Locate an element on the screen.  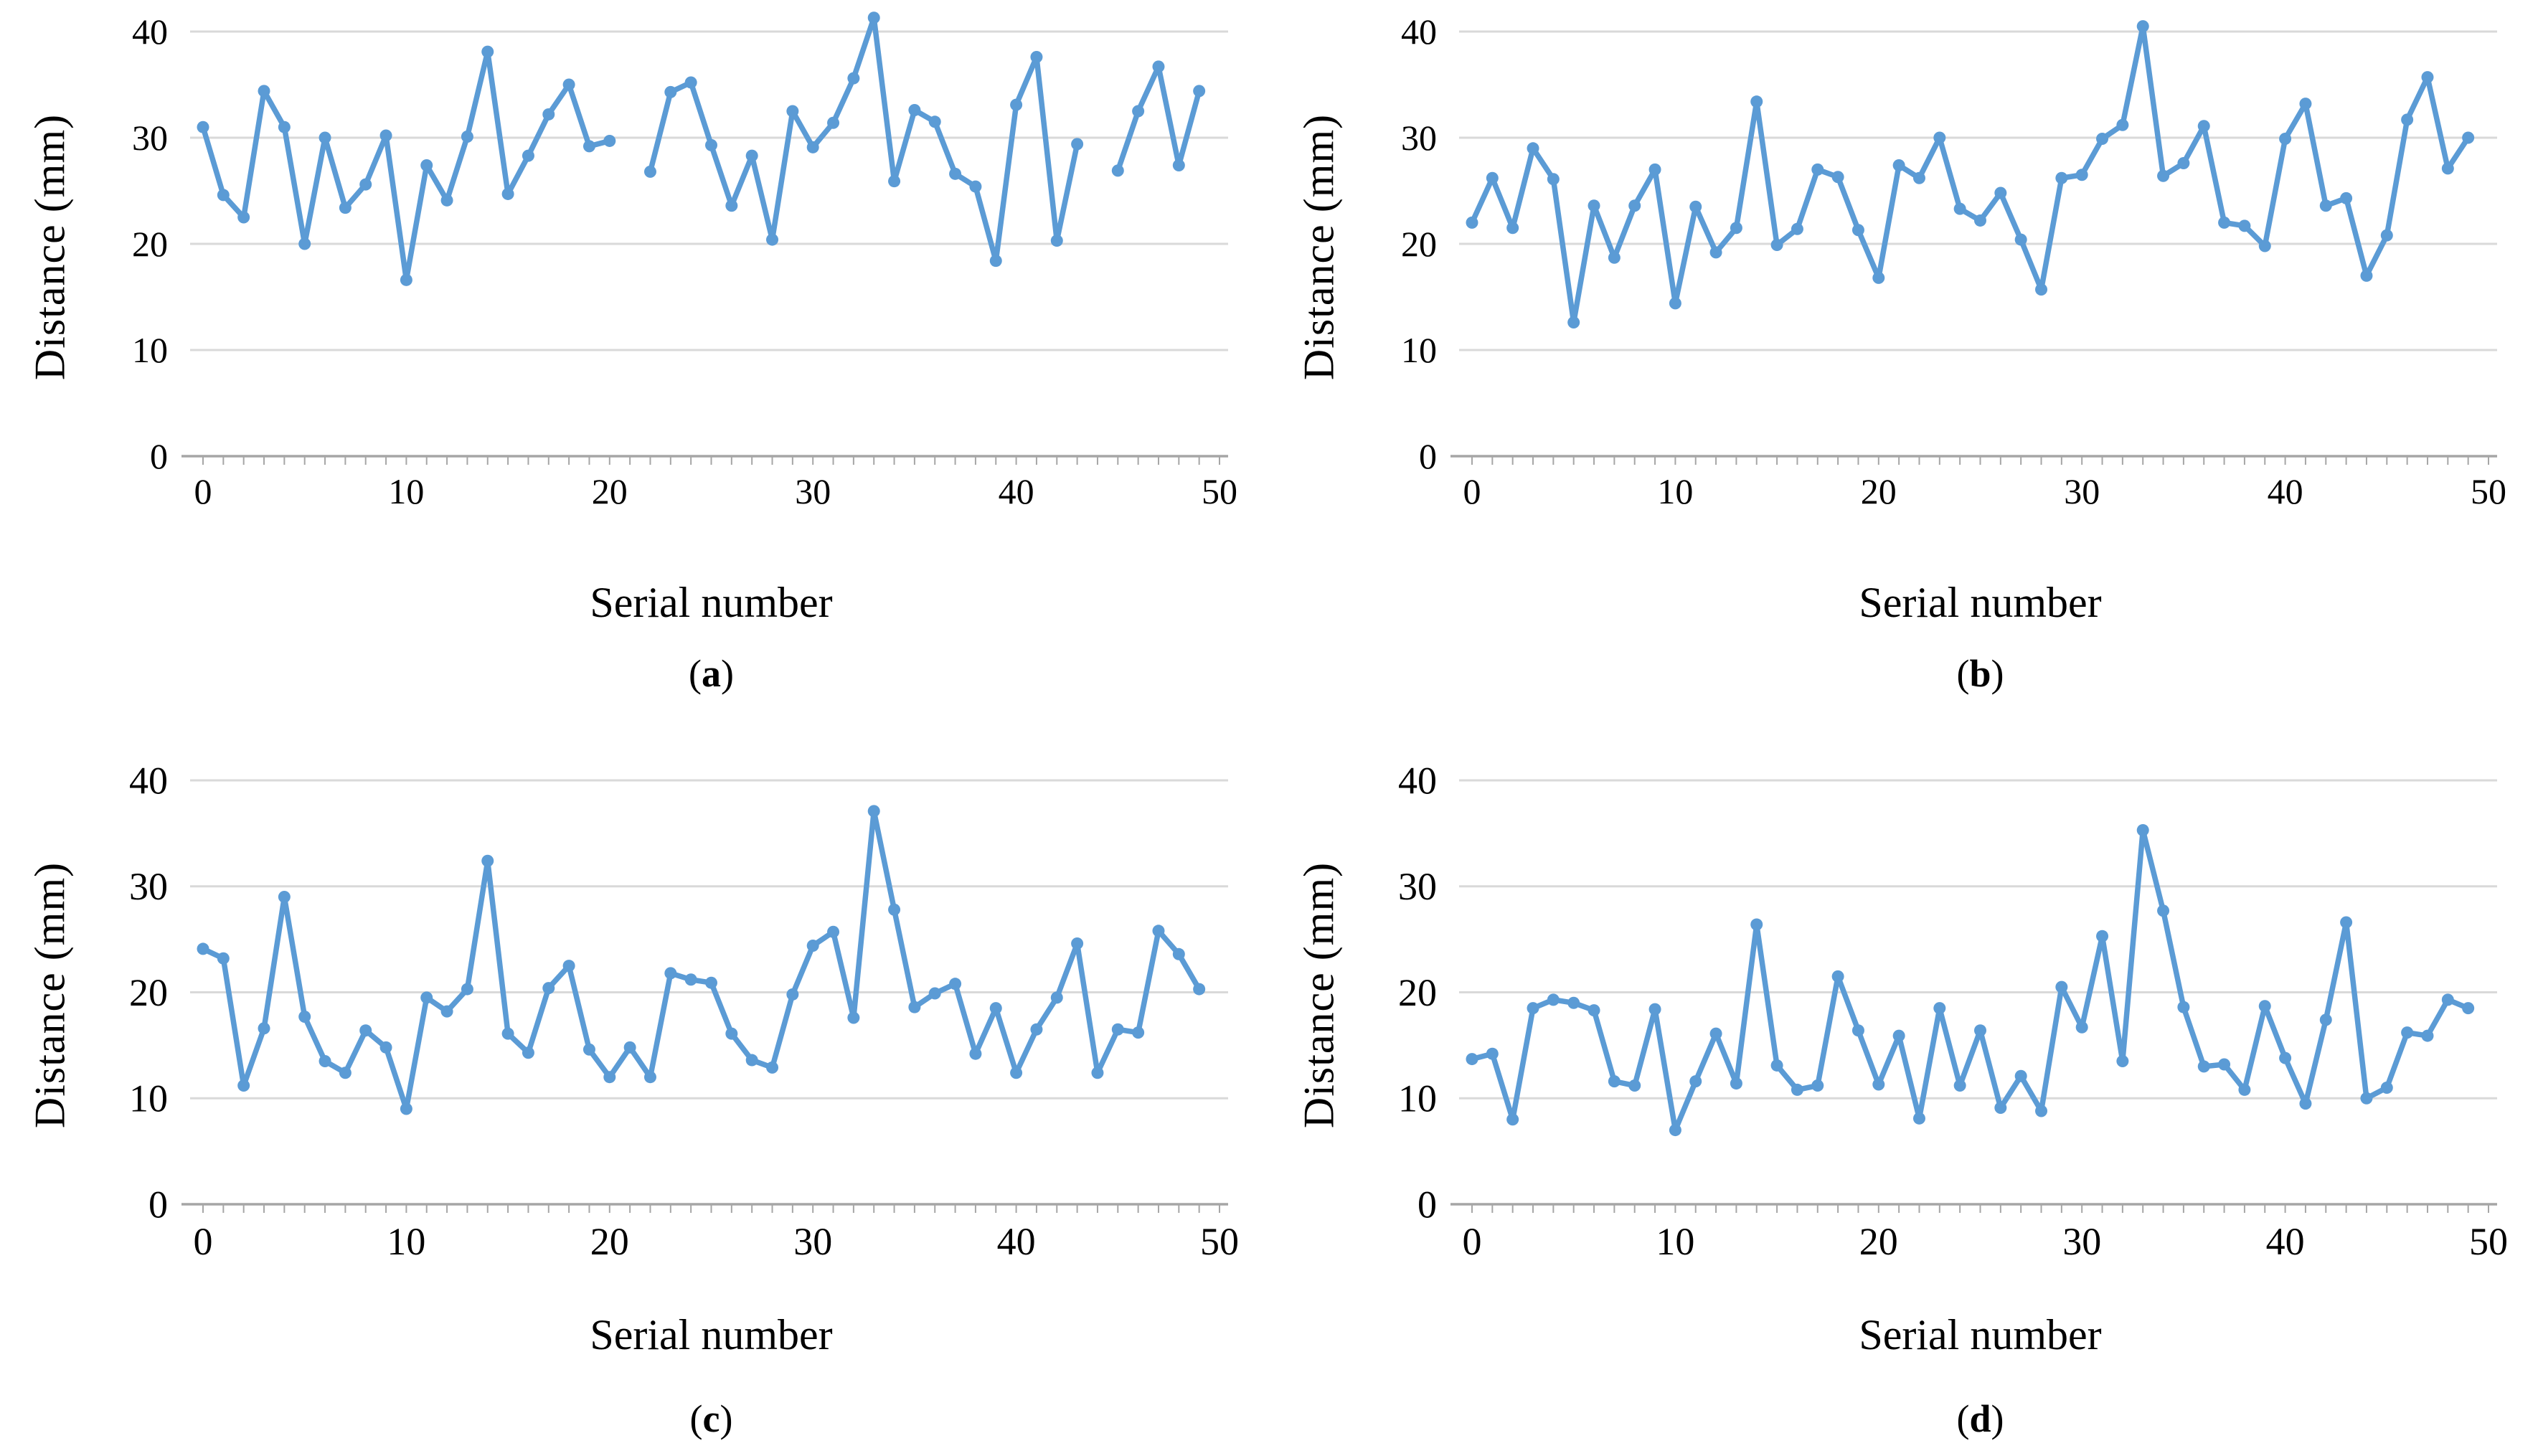
x-axis-title-a: Serial number is located at coordinates (711, 602).